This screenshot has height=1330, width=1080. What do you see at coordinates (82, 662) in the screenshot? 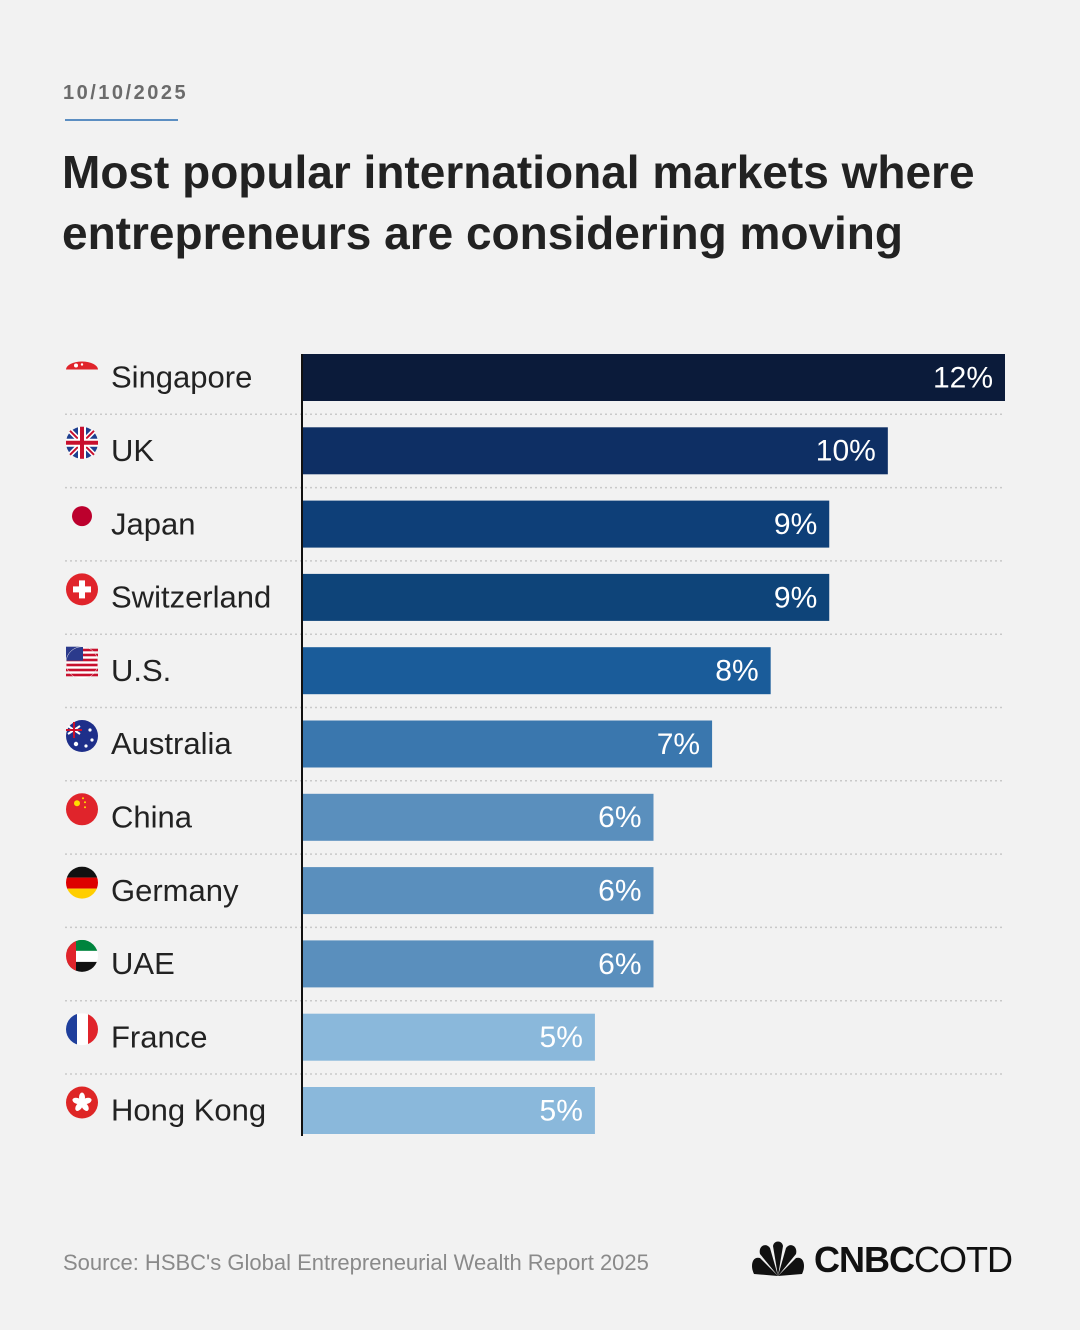
I see `us-flag-icon` at bounding box center [82, 662].